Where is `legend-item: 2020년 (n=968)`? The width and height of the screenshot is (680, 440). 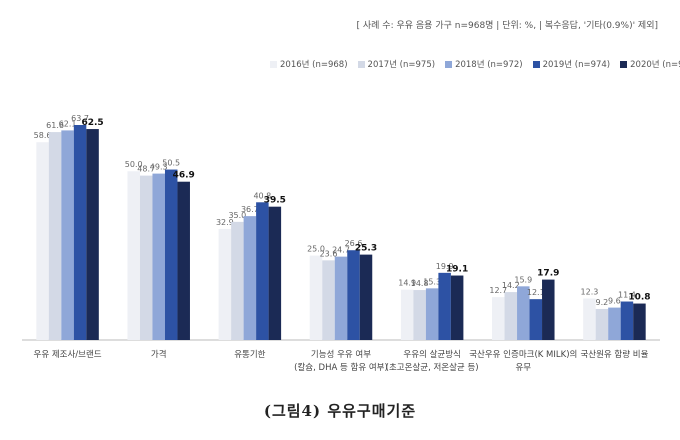
legend-item: 2020년 (n=968) is located at coordinates (650, 64).